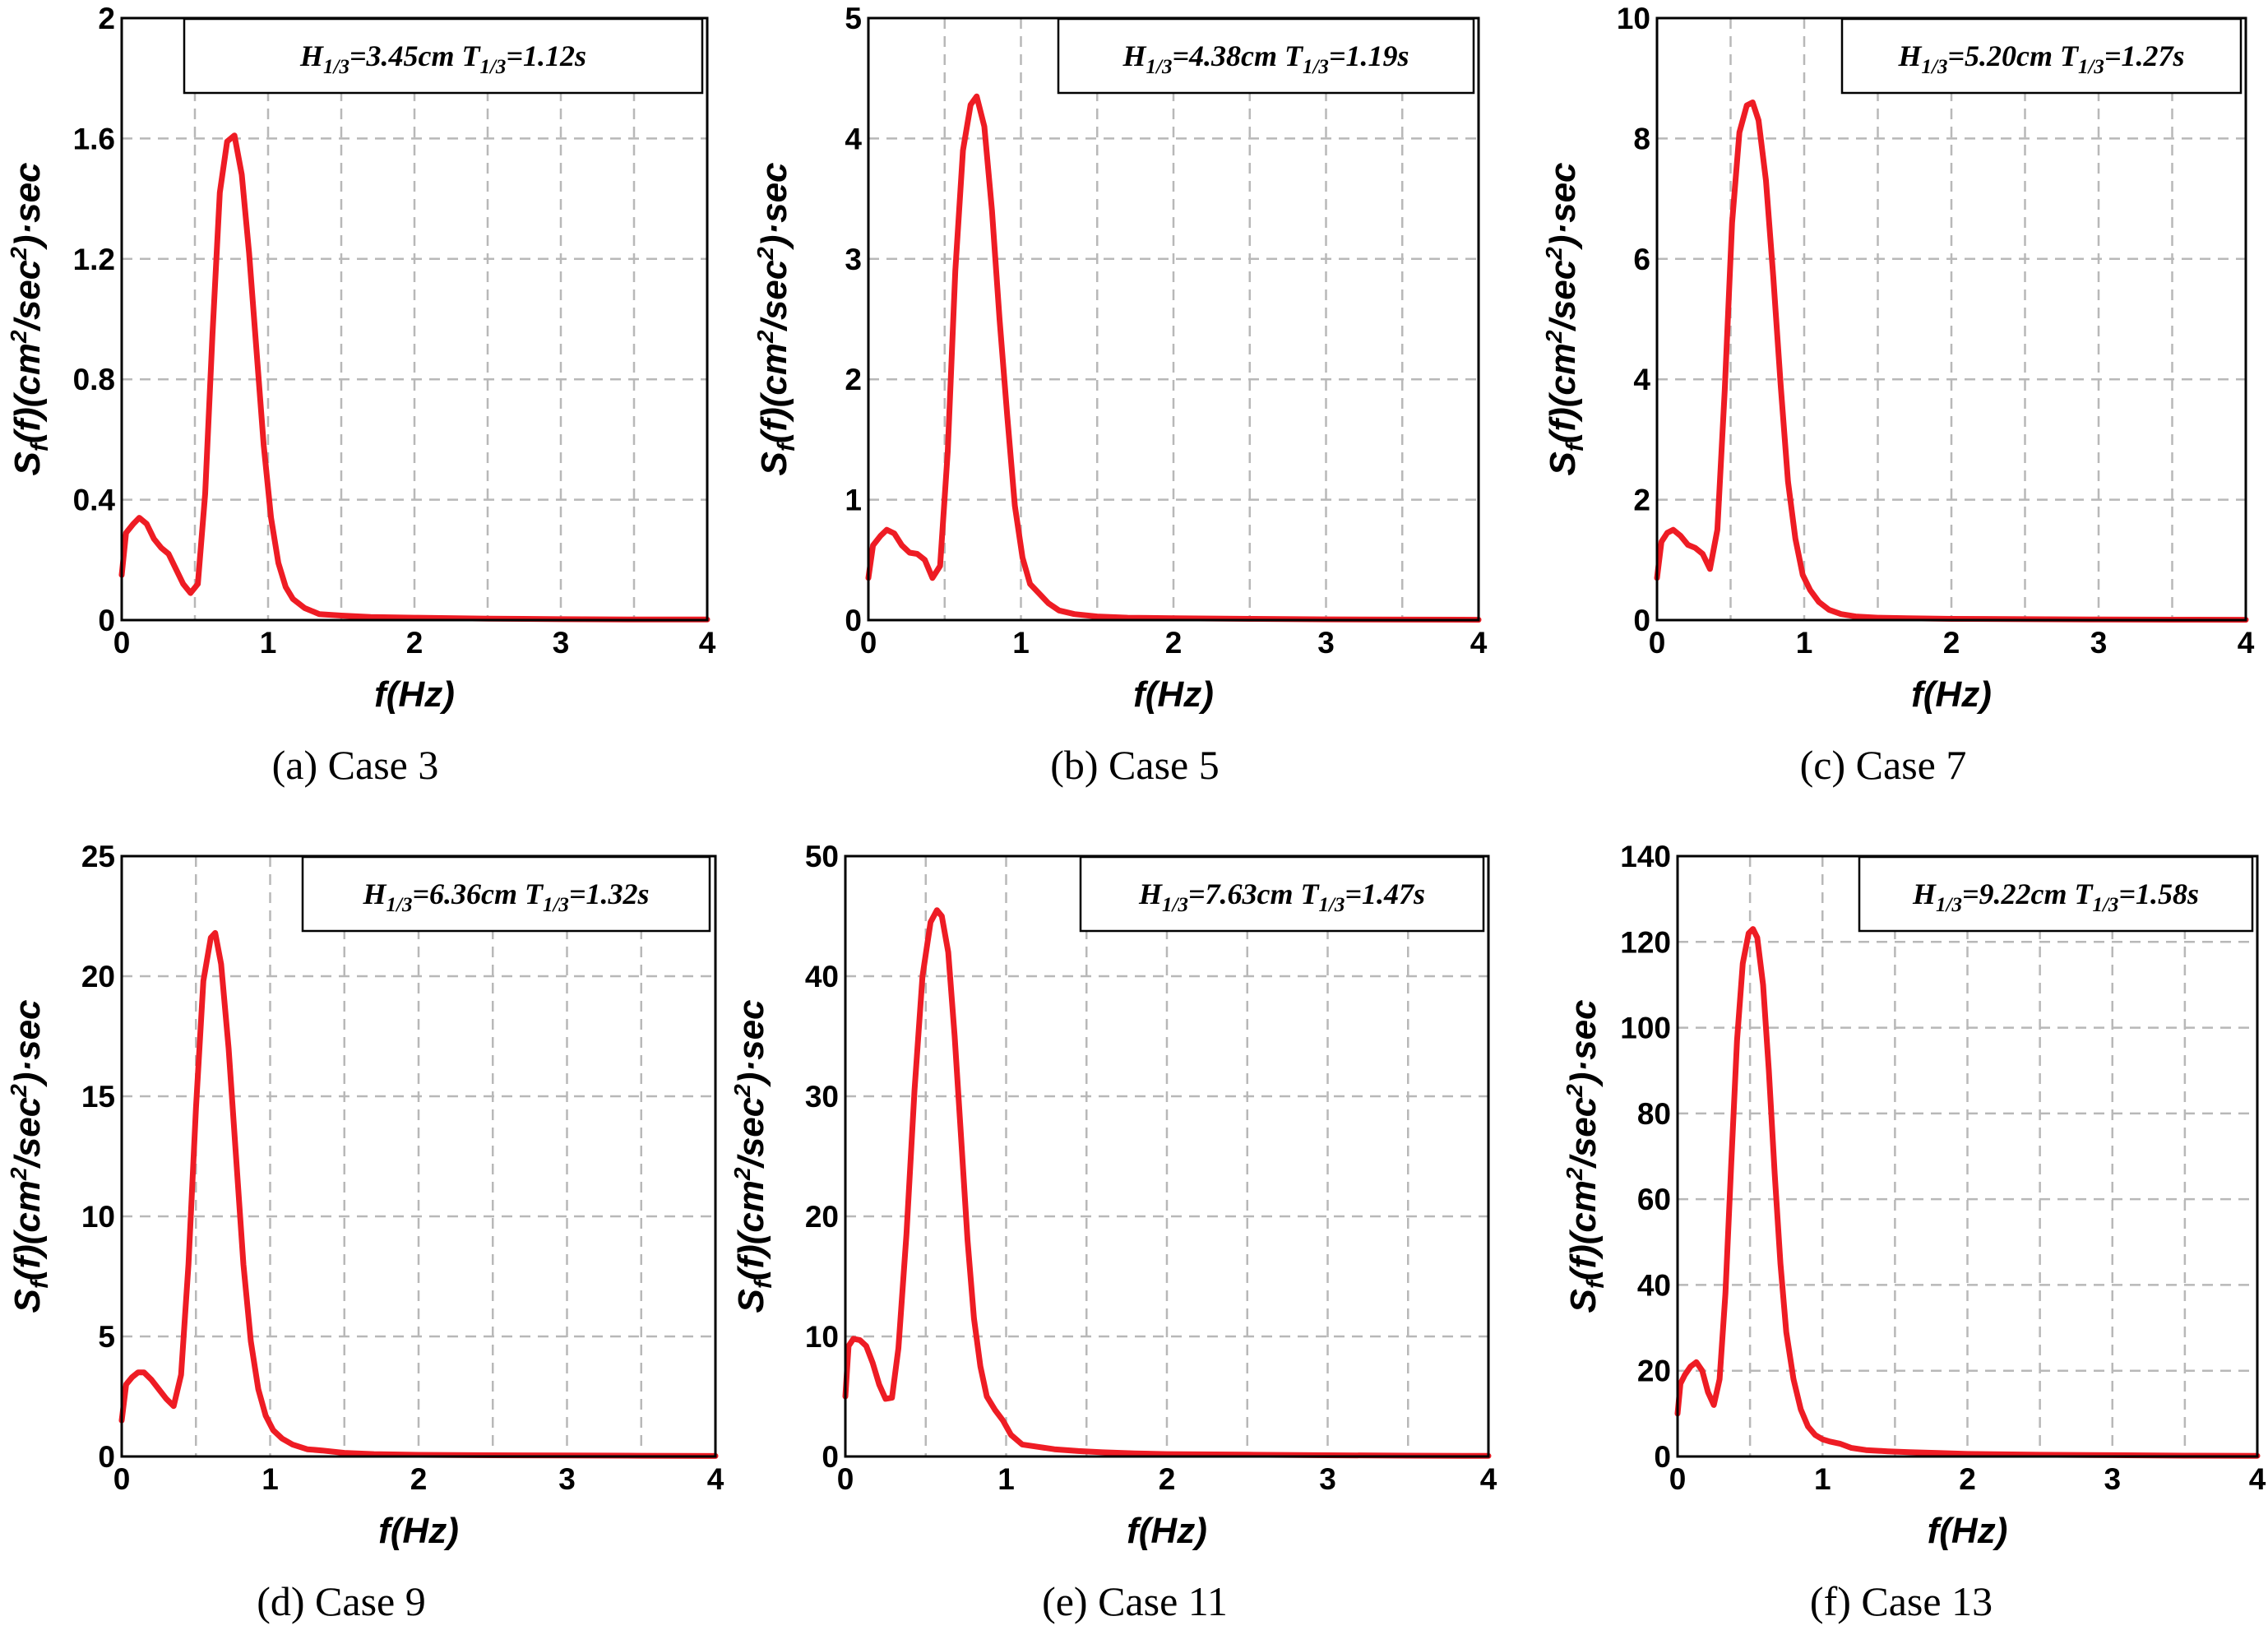 The image size is (2268, 1644). What do you see at coordinates (356, 765) in the screenshot?
I see `panel-caption: (a) Case 3` at bounding box center [356, 765].